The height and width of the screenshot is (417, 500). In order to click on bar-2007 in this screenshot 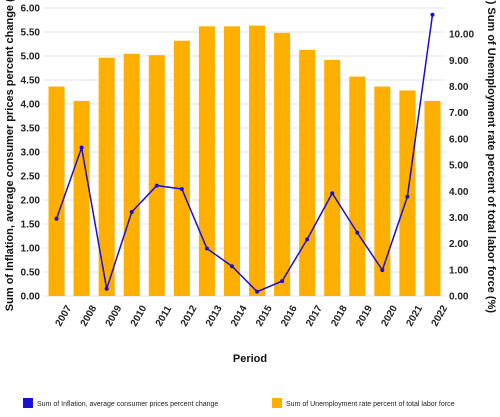, I will do `click(56, 191)`.